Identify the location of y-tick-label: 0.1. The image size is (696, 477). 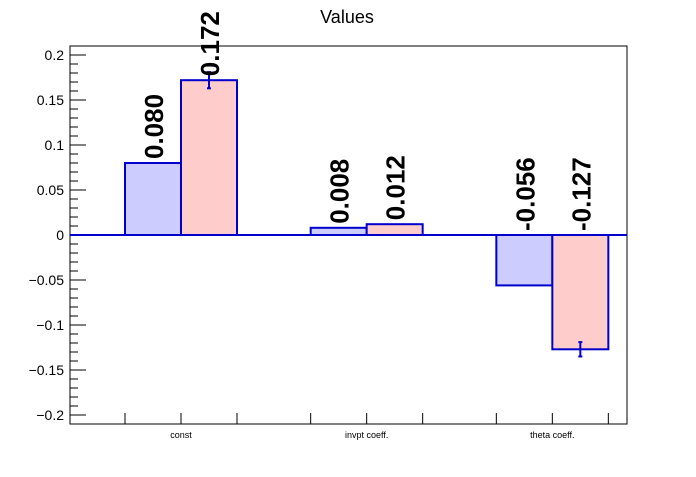
(55, 145).